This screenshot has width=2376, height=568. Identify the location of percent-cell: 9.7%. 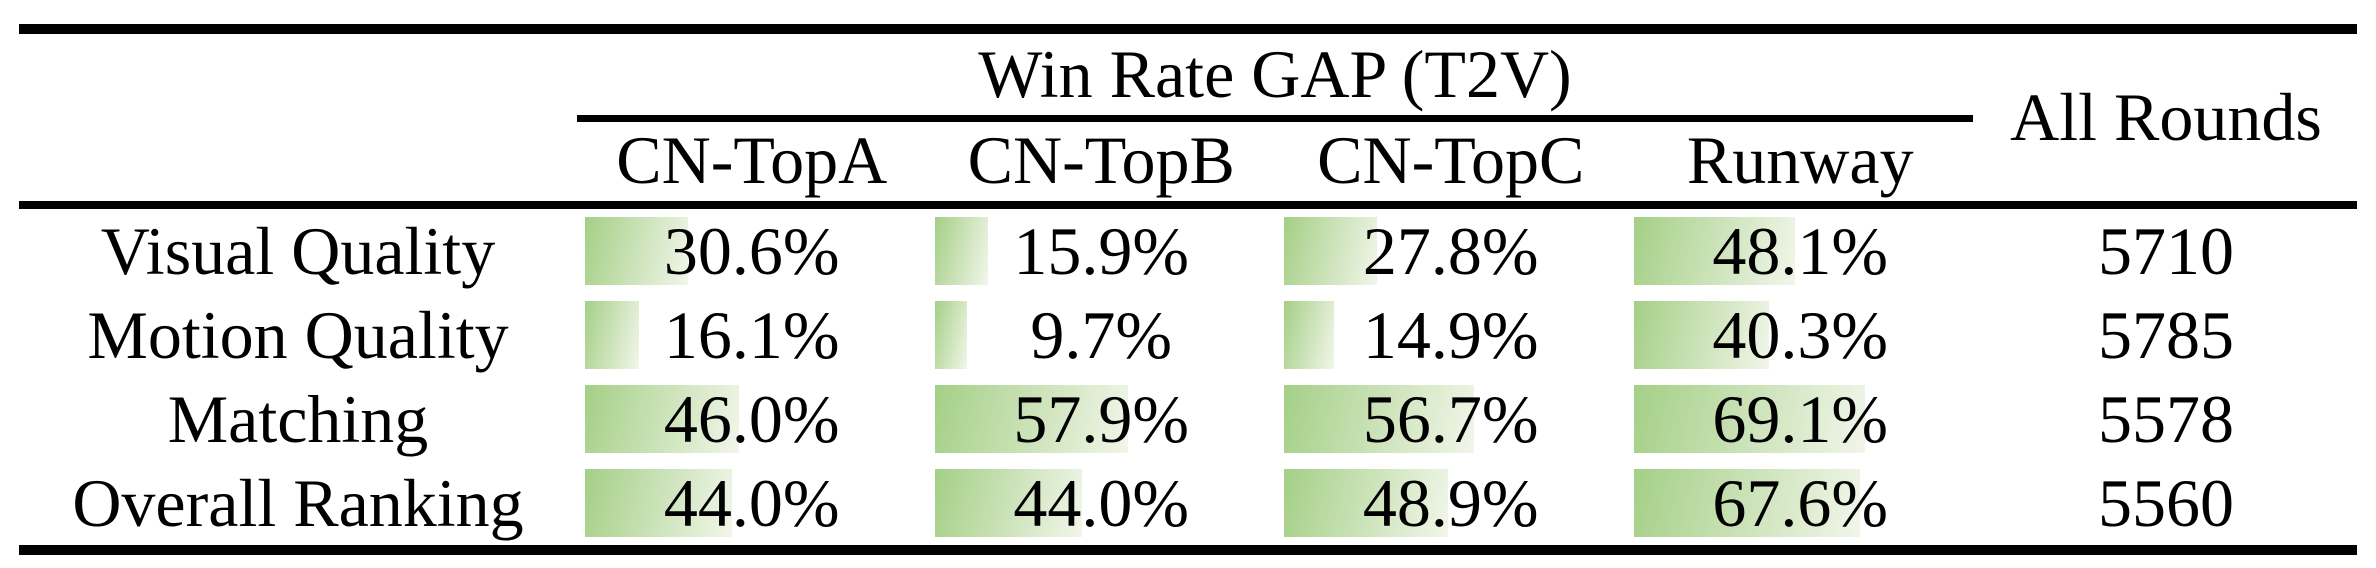
(1102, 335).